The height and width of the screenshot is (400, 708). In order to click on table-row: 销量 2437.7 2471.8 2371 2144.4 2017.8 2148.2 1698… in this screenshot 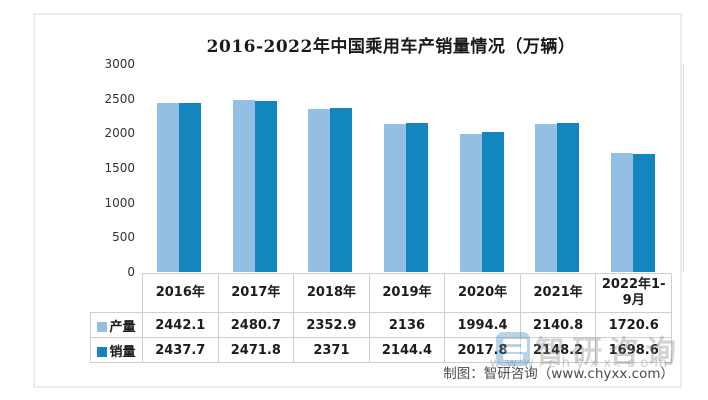, I will do `click(381, 350)`.